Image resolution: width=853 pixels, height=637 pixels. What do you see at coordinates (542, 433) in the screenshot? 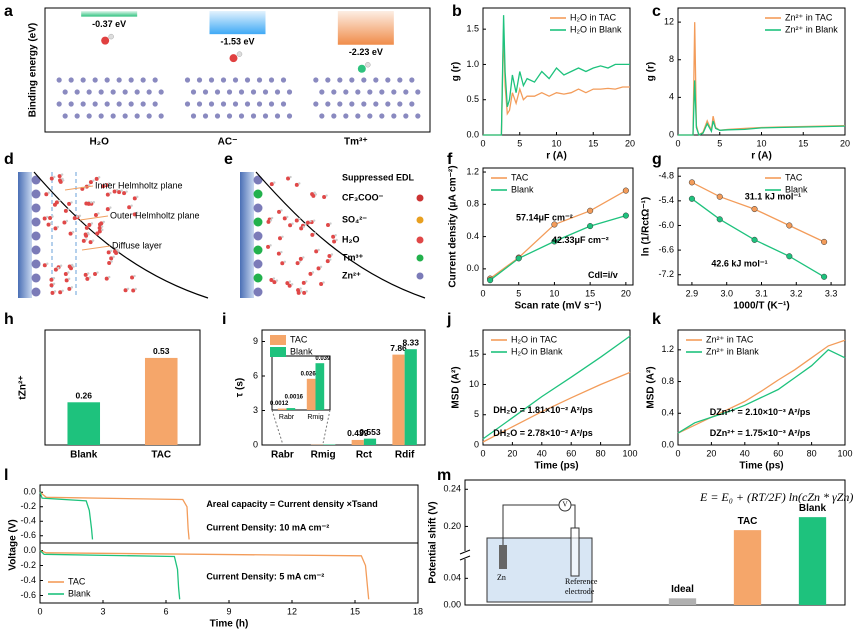
I see `annotation: DH₂O = 2.78×10⁻² A²/ps` at bounding box center [542, 433].